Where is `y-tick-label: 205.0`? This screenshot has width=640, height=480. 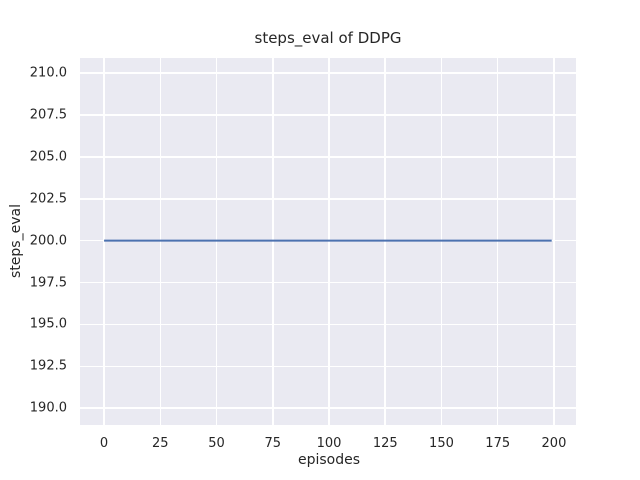 y-tick-label: 205.0 is located at coordinates (48, 157).